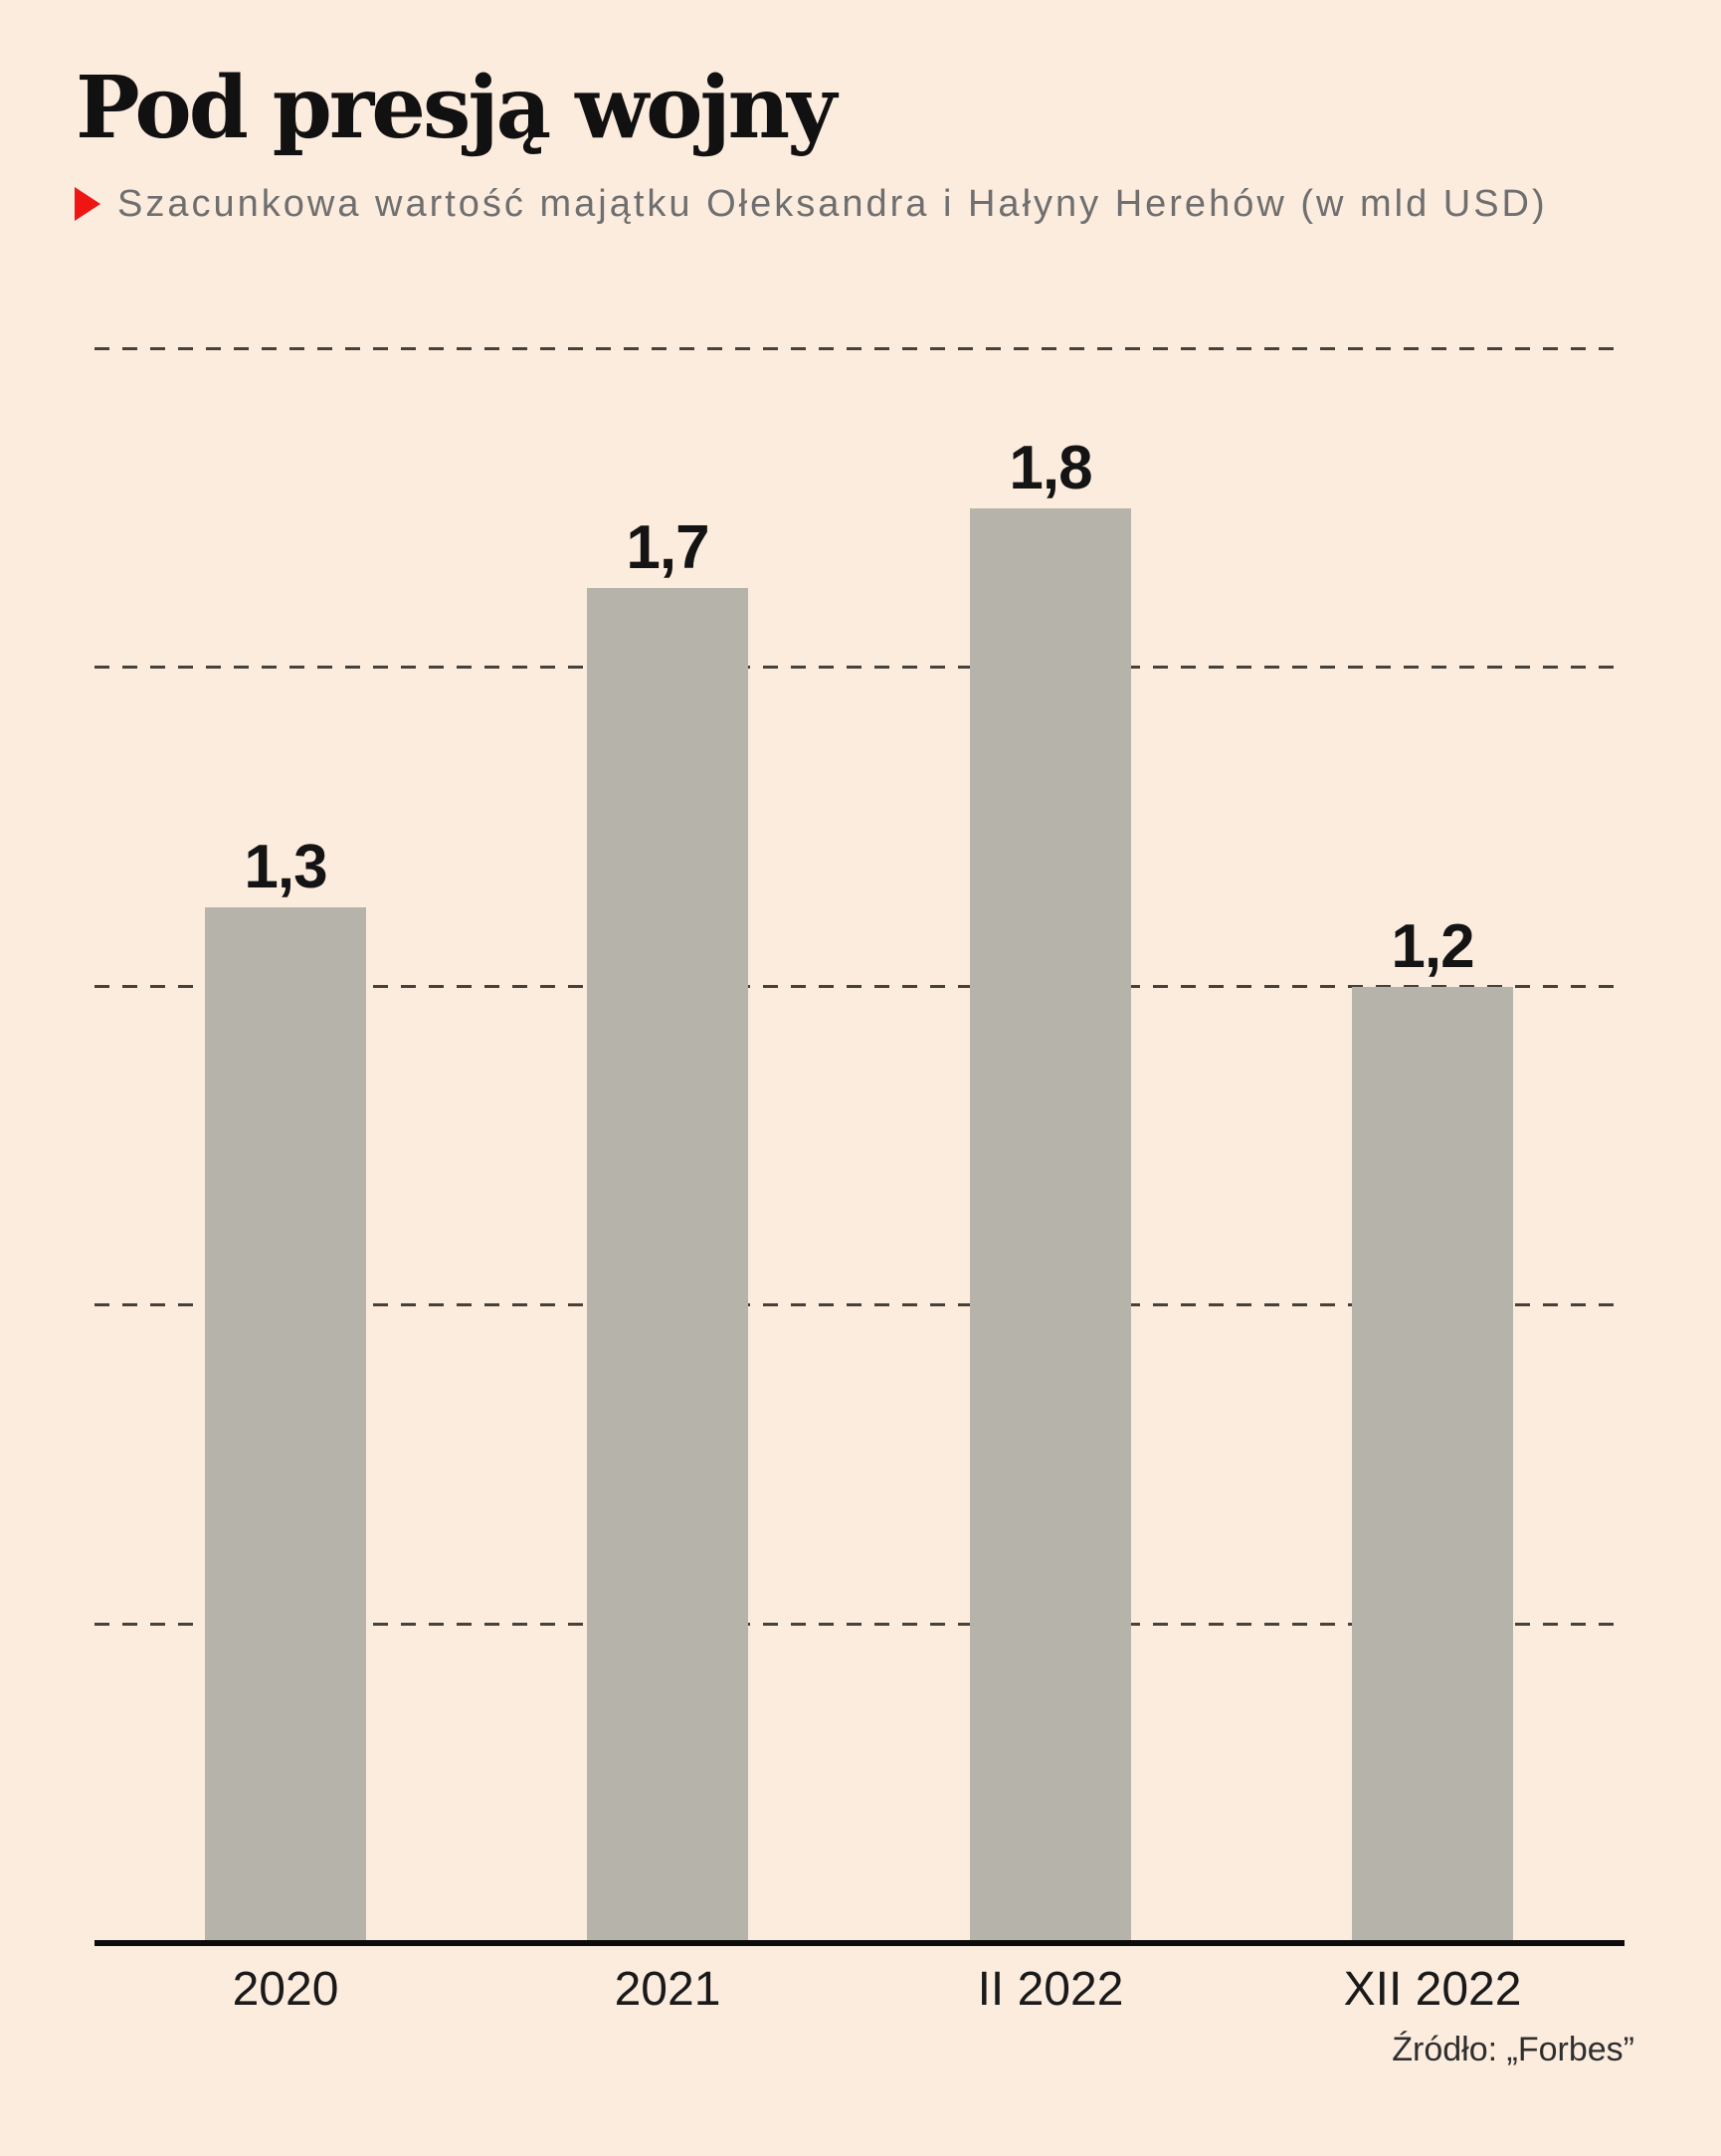  I want to click on x-axis-line, so click(860, 1943).